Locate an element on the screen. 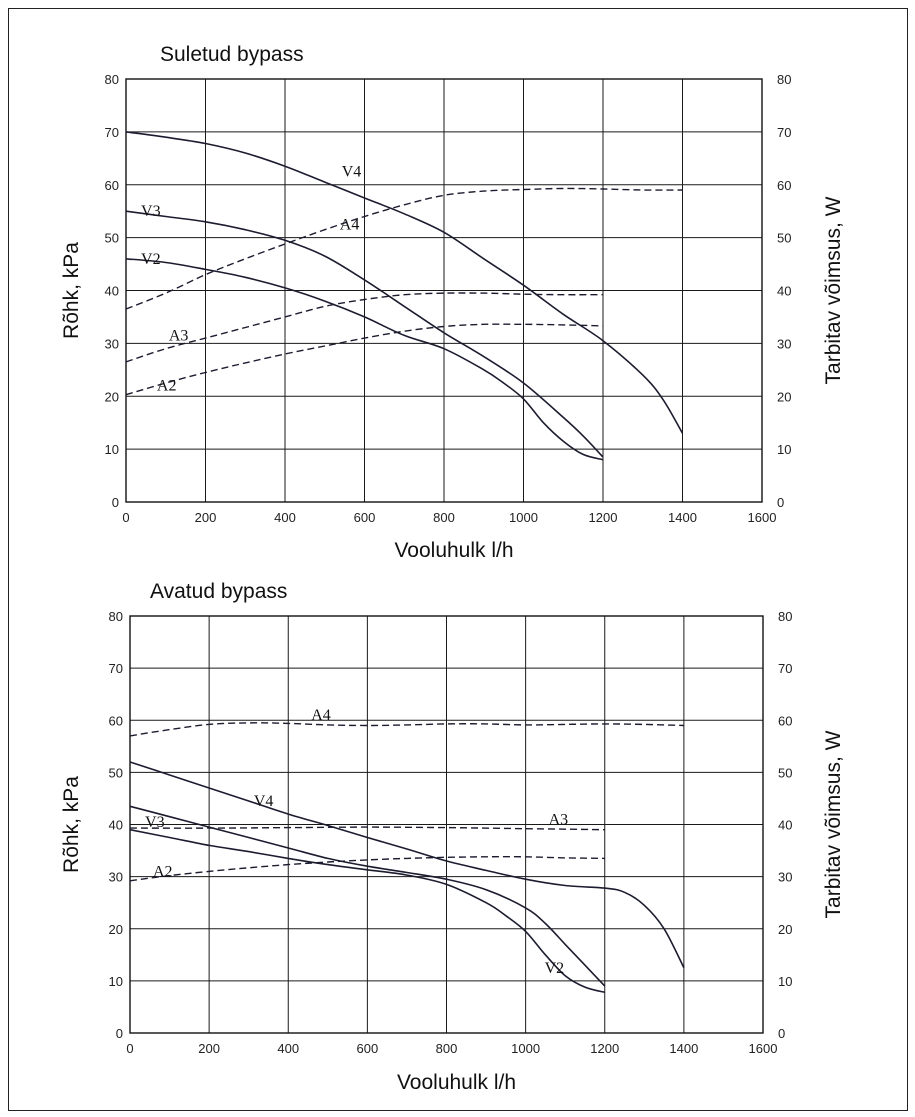 This screenshot has height=1117, width=915. chart-title: Suletud bypass is located at coordinates (232, 54).